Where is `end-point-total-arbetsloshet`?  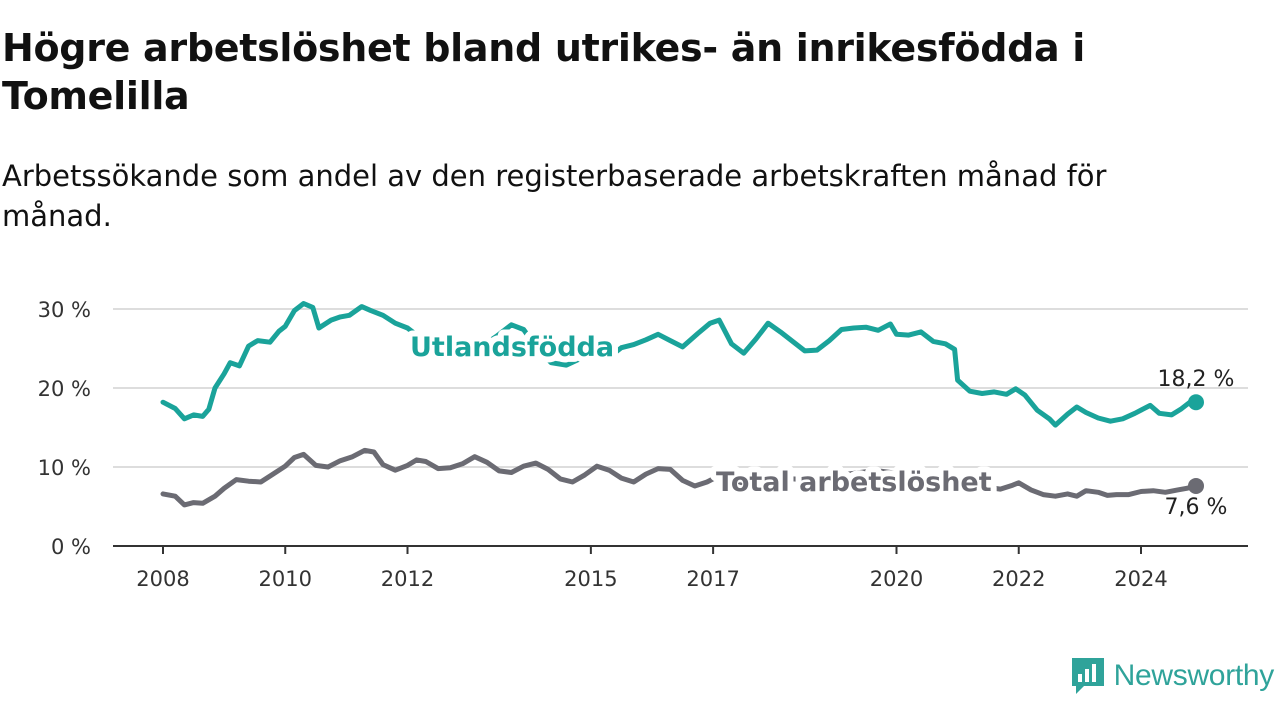 end-point-total-arbetsloshet is located at coordinates (1196, 485).